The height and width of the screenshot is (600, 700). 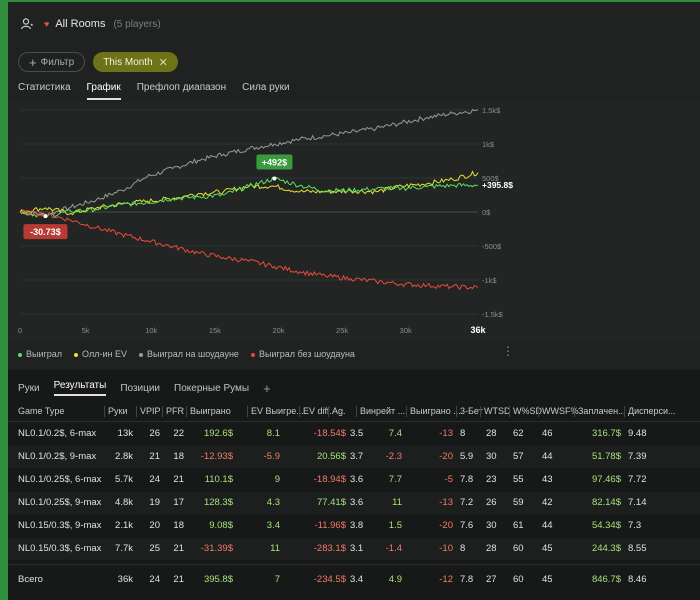 What do you see at coordinates (154, 479) in the screenshot?
I see `table-cell: 24` at bounding box center [154, 479].